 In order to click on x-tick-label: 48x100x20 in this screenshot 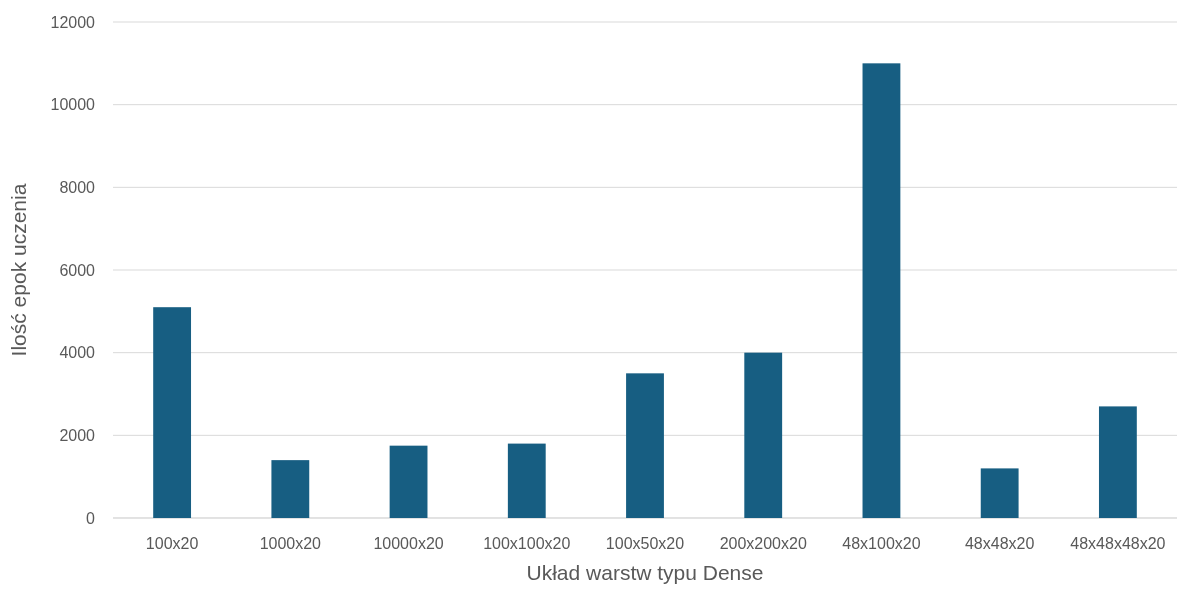, I will do `click(881, 543)`.